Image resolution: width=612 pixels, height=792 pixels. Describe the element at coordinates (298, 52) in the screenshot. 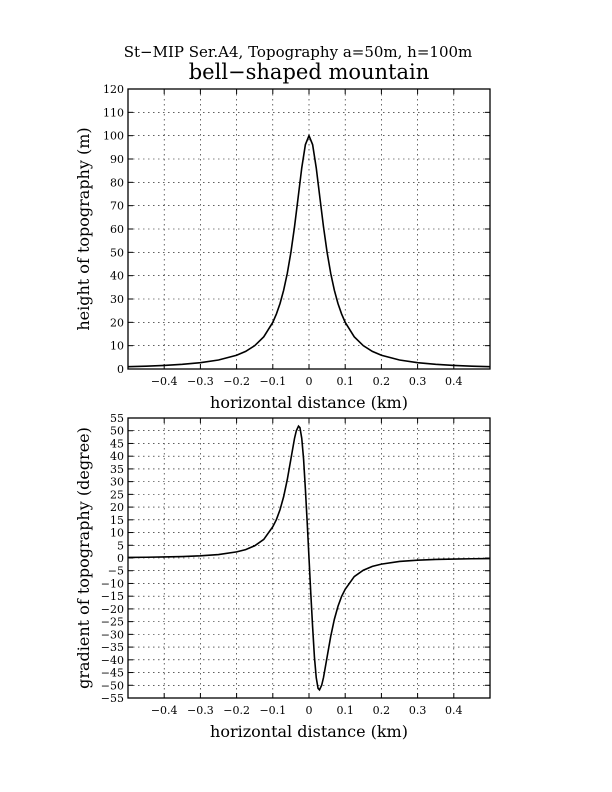

I see `figure-supertitle: St−MIP Ser.A4, Topography a=50m, h=100m` at that location.